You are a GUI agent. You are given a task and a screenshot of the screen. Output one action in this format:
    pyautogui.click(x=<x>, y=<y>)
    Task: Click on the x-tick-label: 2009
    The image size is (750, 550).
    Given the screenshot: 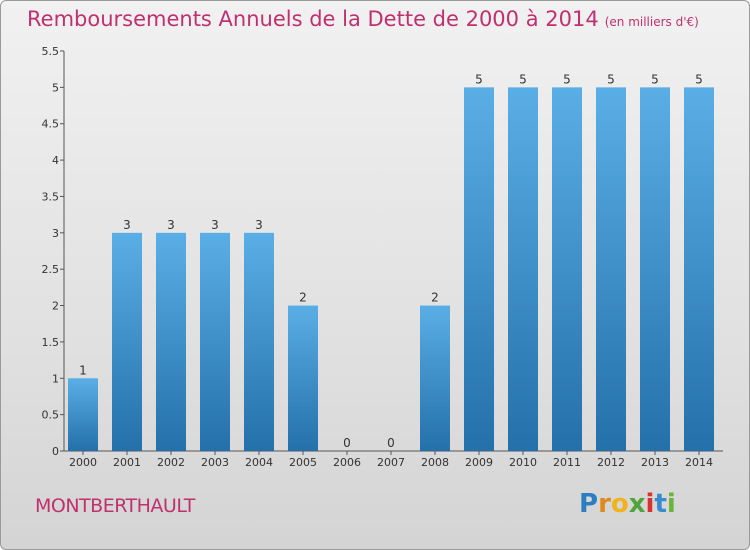 What is the action you would take?
    pyautogui.click(x=479, y=462)
    